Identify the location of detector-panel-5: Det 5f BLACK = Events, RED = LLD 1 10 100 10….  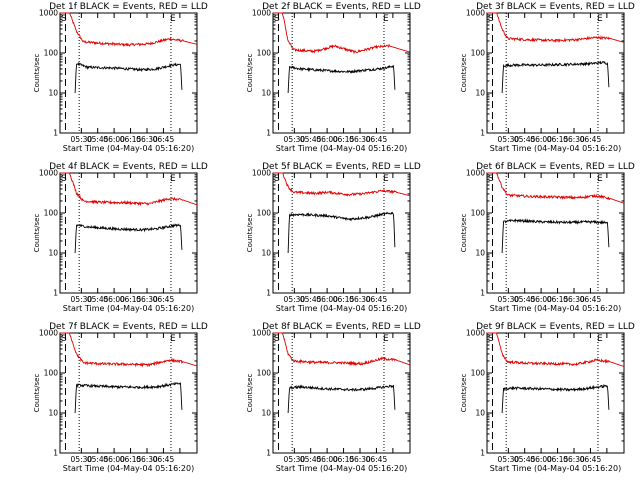
(333, 237).